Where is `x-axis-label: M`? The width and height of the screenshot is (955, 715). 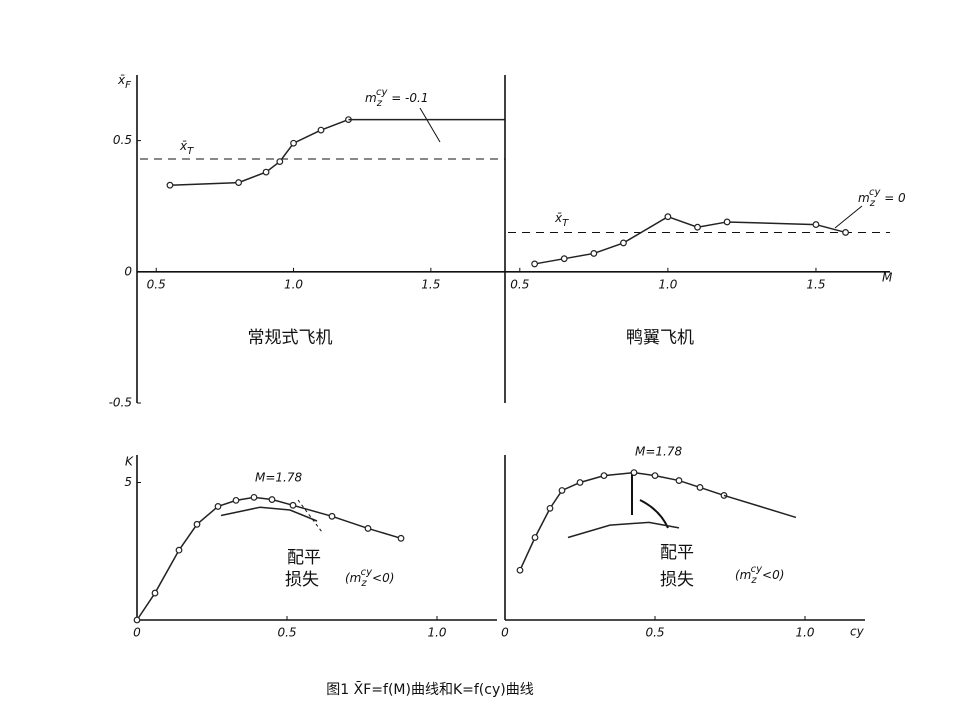
x-axis-label: M is located at coordinates (887, 278).